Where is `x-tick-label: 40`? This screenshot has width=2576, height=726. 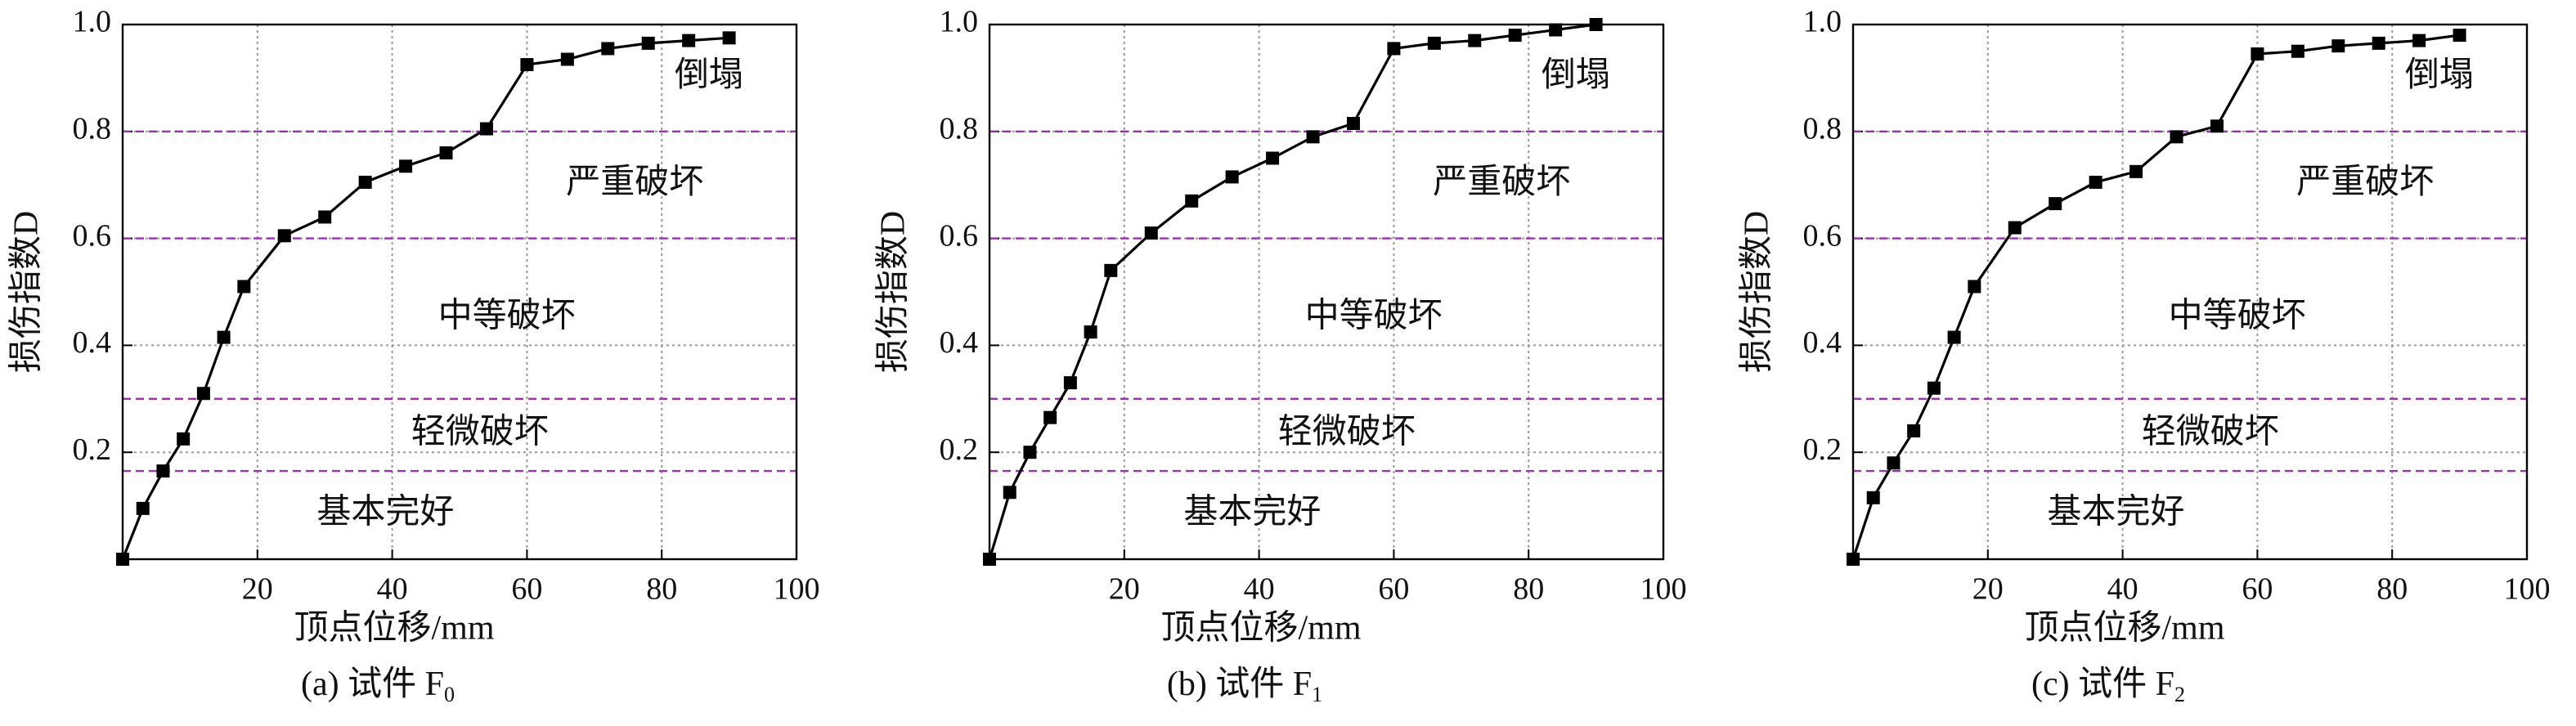
x-tick-label: 40 is located at coordinates (2122, 589).